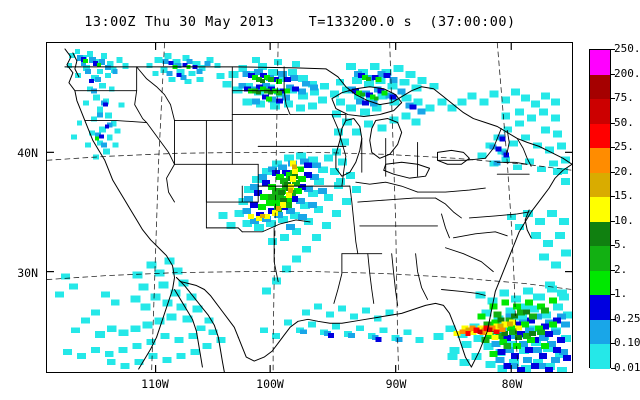 This screenshot has height=400, width=640. I want to click on colorbar-tick-label: 1., so click(621, 294).